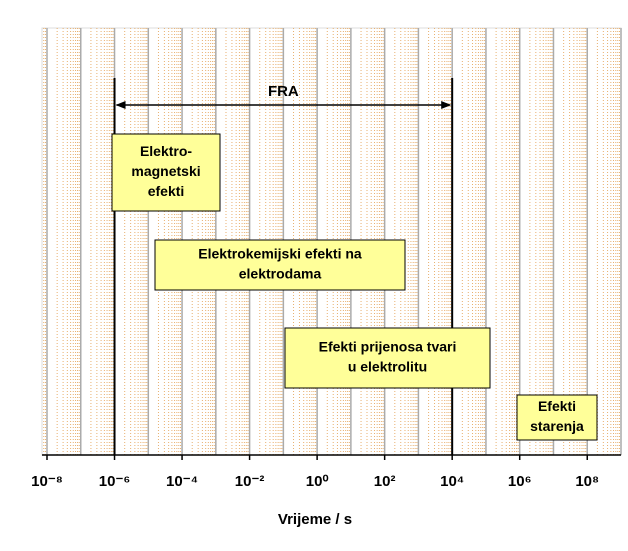  I want to click on x-tick-label: 10⁻⁶, so click(115, 481).